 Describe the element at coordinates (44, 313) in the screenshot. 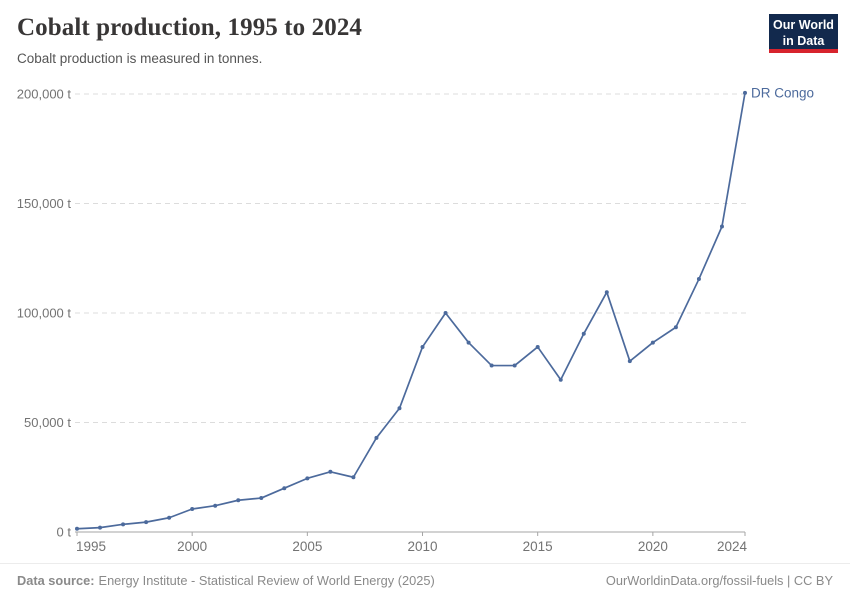

I see `y-axis-tick-label: 100,000 t` at that location.